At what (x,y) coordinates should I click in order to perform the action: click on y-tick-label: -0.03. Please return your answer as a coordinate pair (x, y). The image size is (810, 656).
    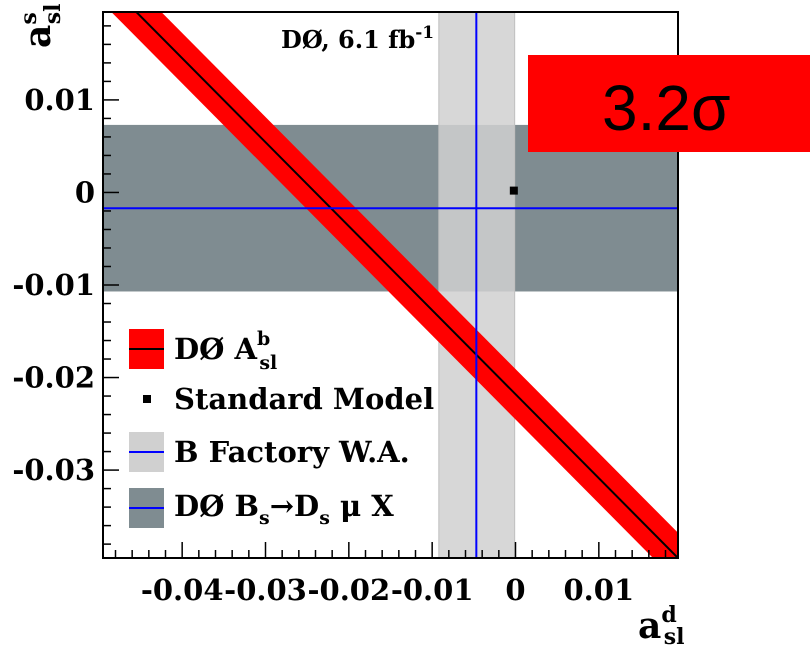
    Looking at the image, I should click on (53, 470).